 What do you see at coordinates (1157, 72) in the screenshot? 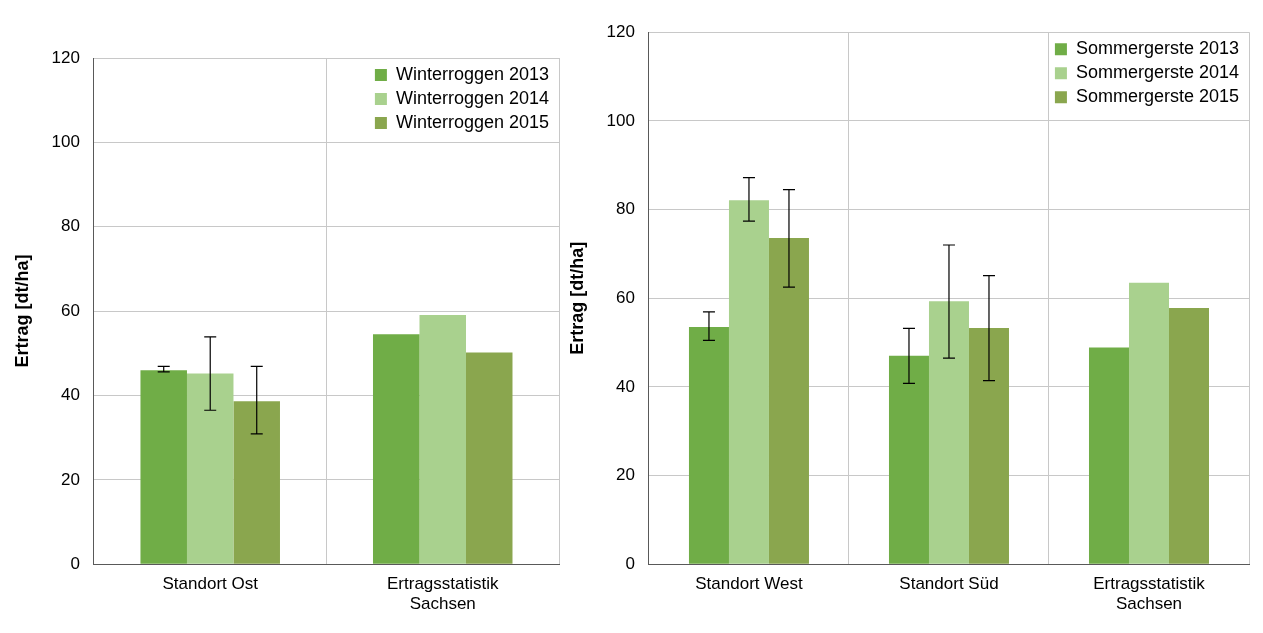
I see `legend-label: Sommergerste 2014` at bounding box center [1157, 72].